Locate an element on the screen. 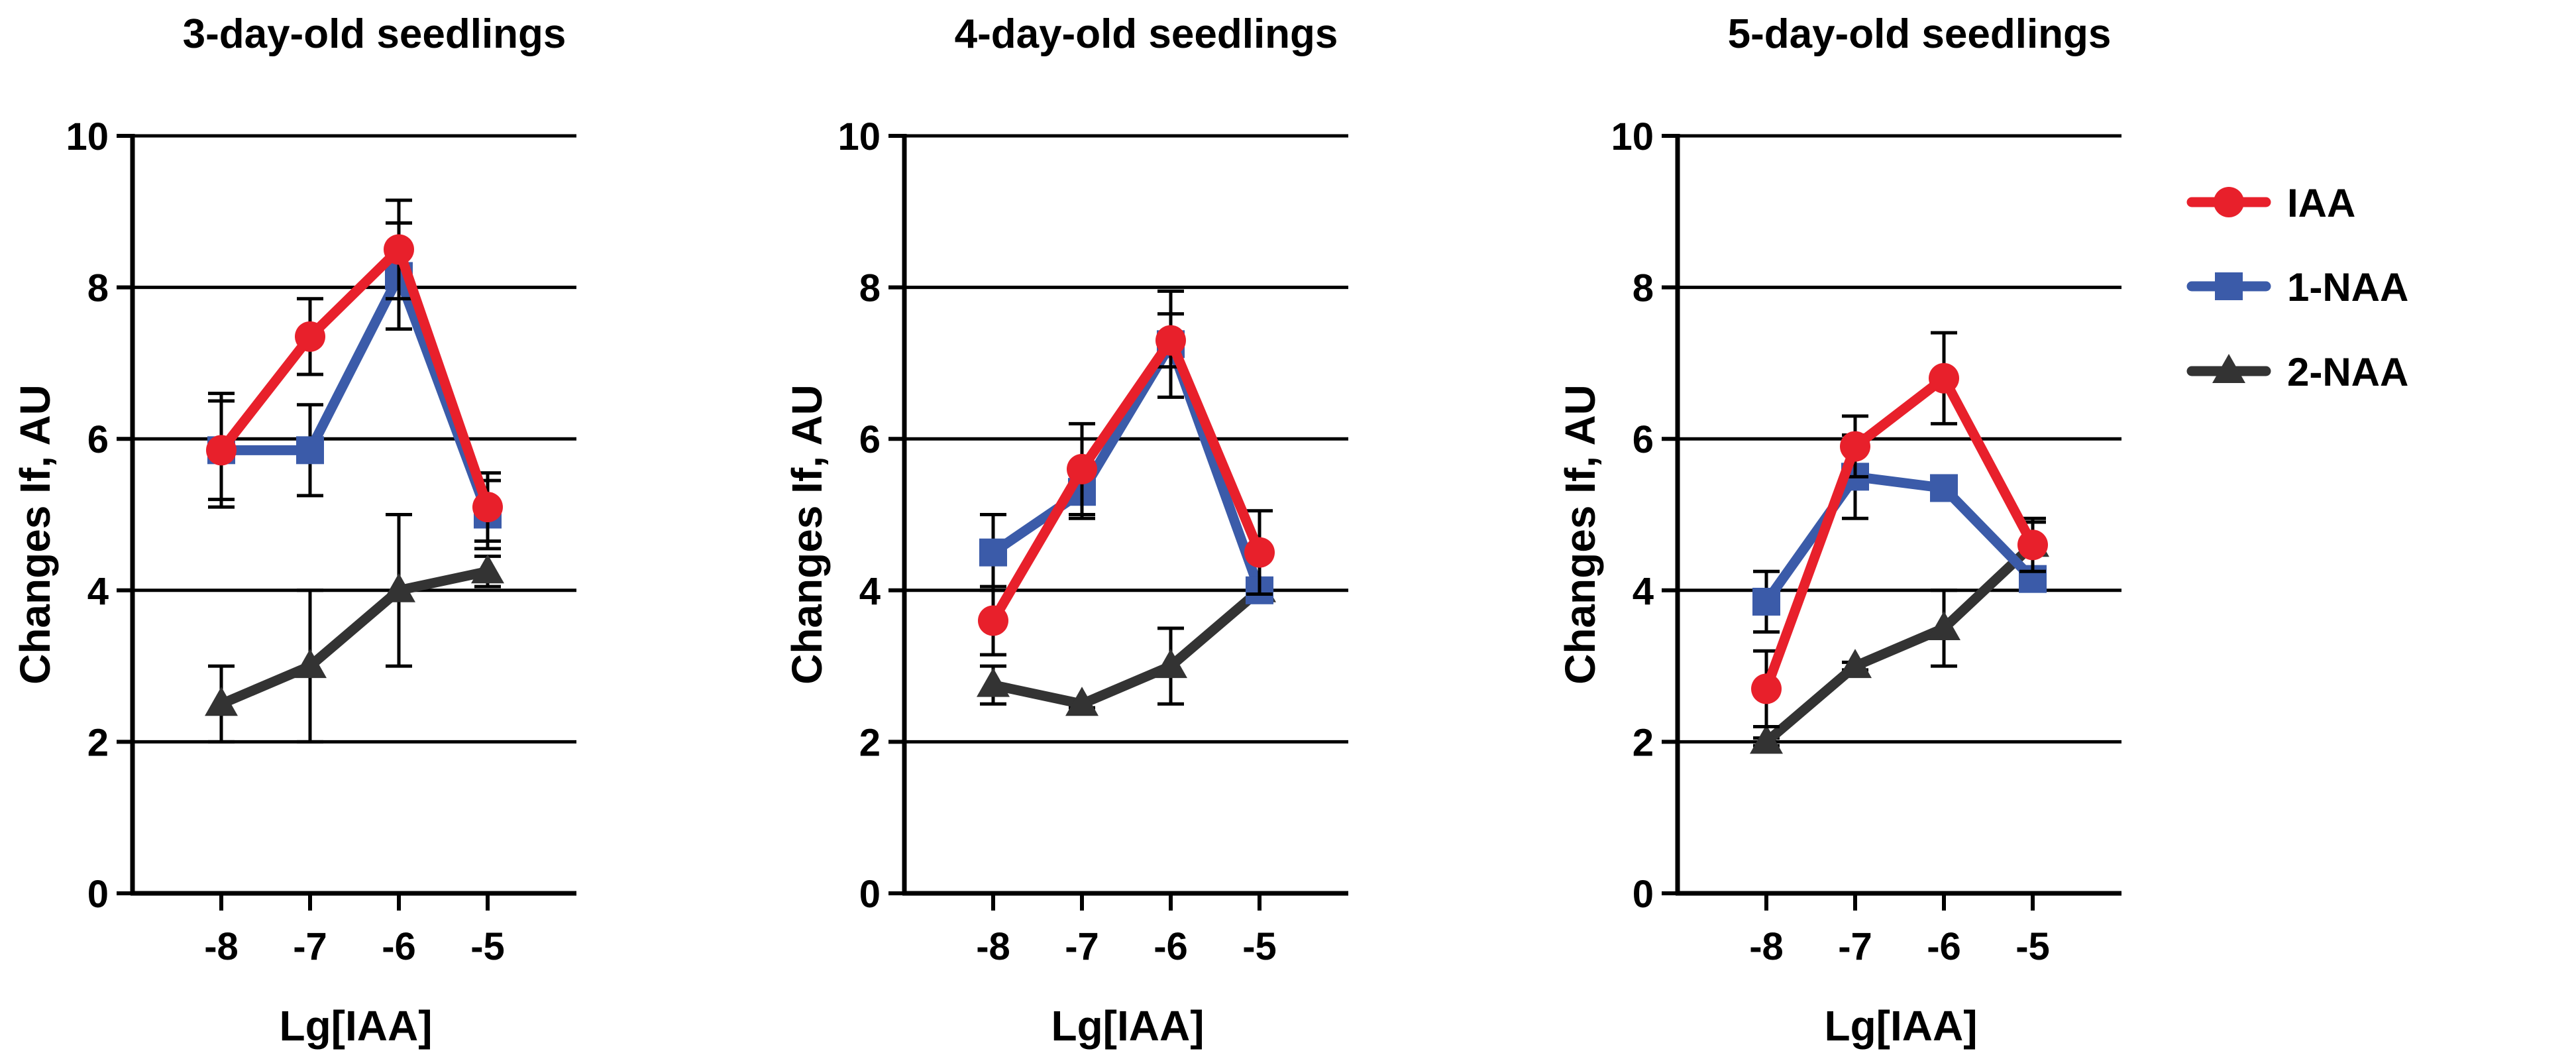  legend-item-2-naa: 2-NAA is located at coordinates (2297, 372).